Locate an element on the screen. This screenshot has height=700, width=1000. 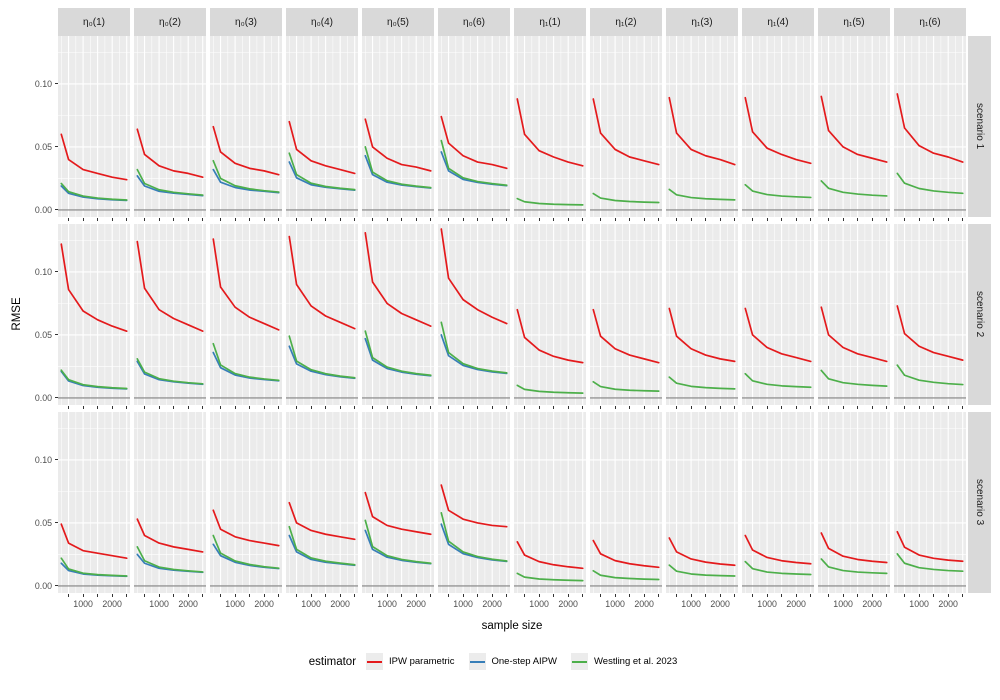
facet-row-strip: scenario 1 is located at coordinates (979, 126).